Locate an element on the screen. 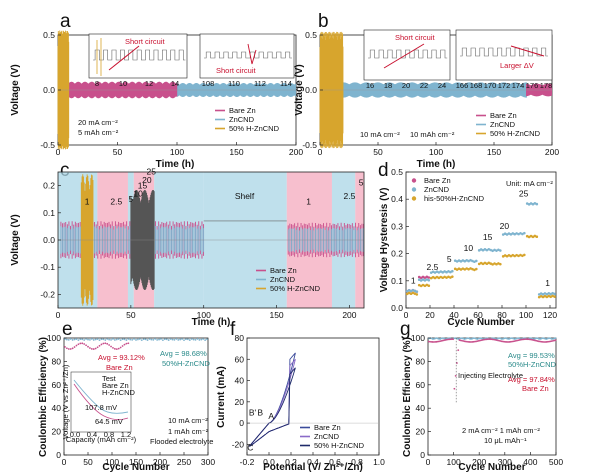  y-tick-label: 0 is located at coordinates (241, 423).